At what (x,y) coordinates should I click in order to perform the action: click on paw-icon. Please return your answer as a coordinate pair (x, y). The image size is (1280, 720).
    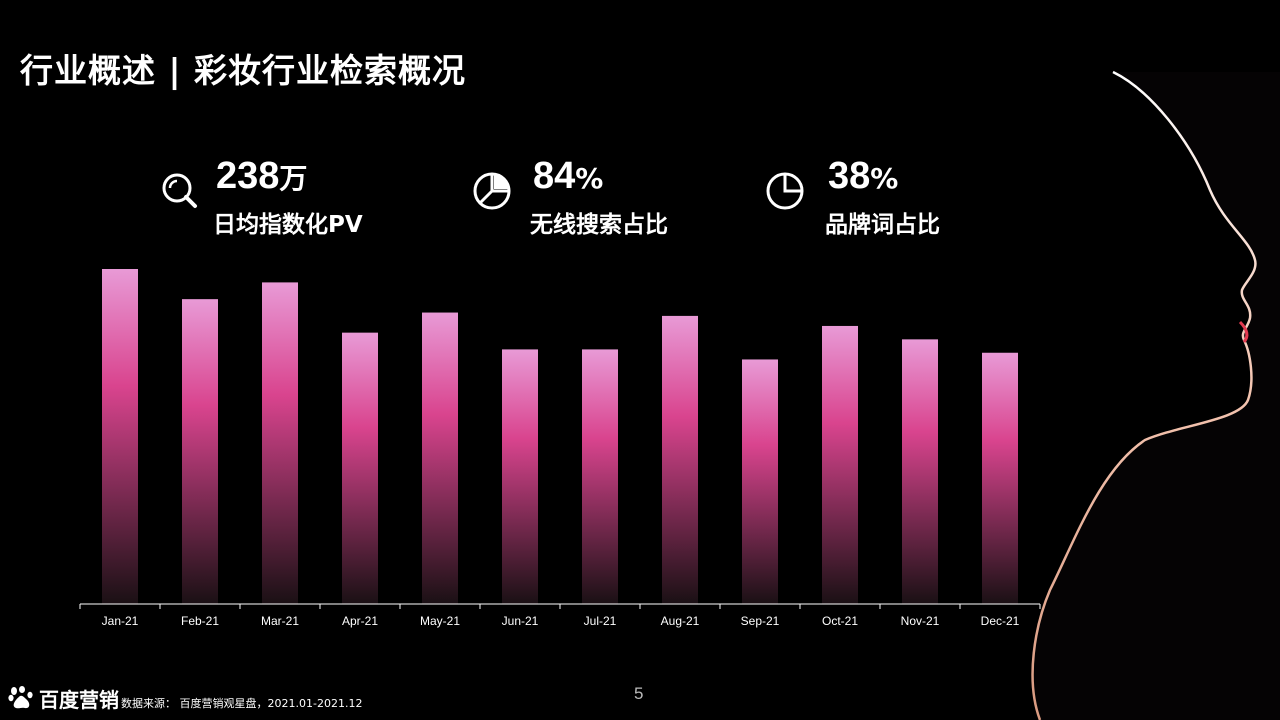
    Looking at the image, I should click on (20, 697).